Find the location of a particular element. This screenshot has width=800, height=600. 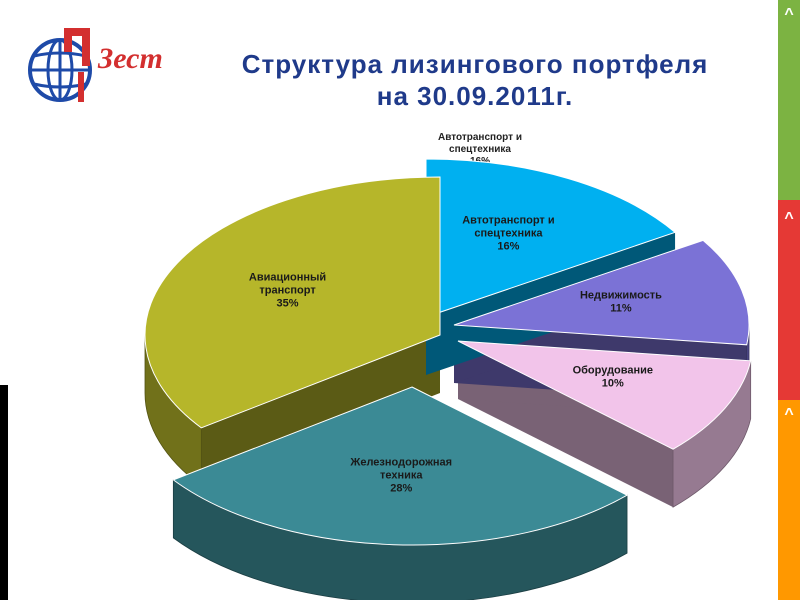

slice-label-недвижимость: Недвижимость 11% is located at coordinates (621, 302).